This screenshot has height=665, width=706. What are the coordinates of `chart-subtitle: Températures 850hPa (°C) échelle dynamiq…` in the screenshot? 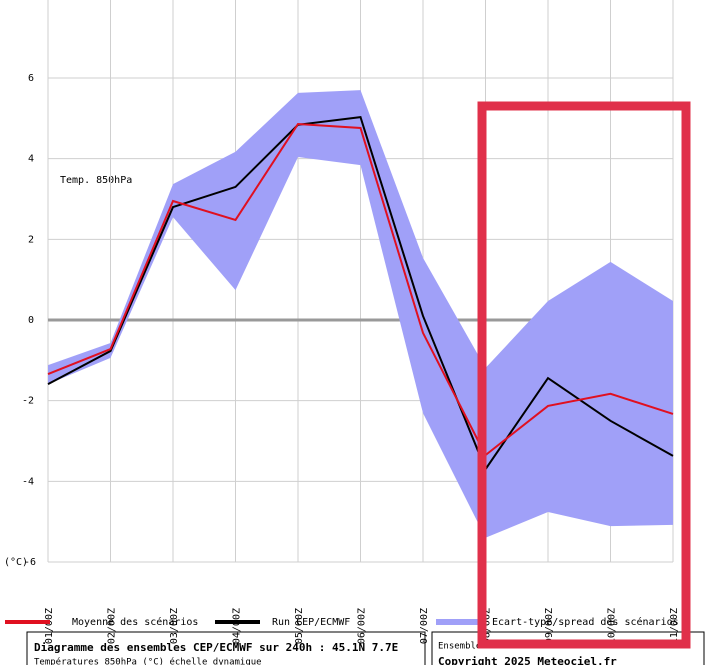 It's located at (148, 661).